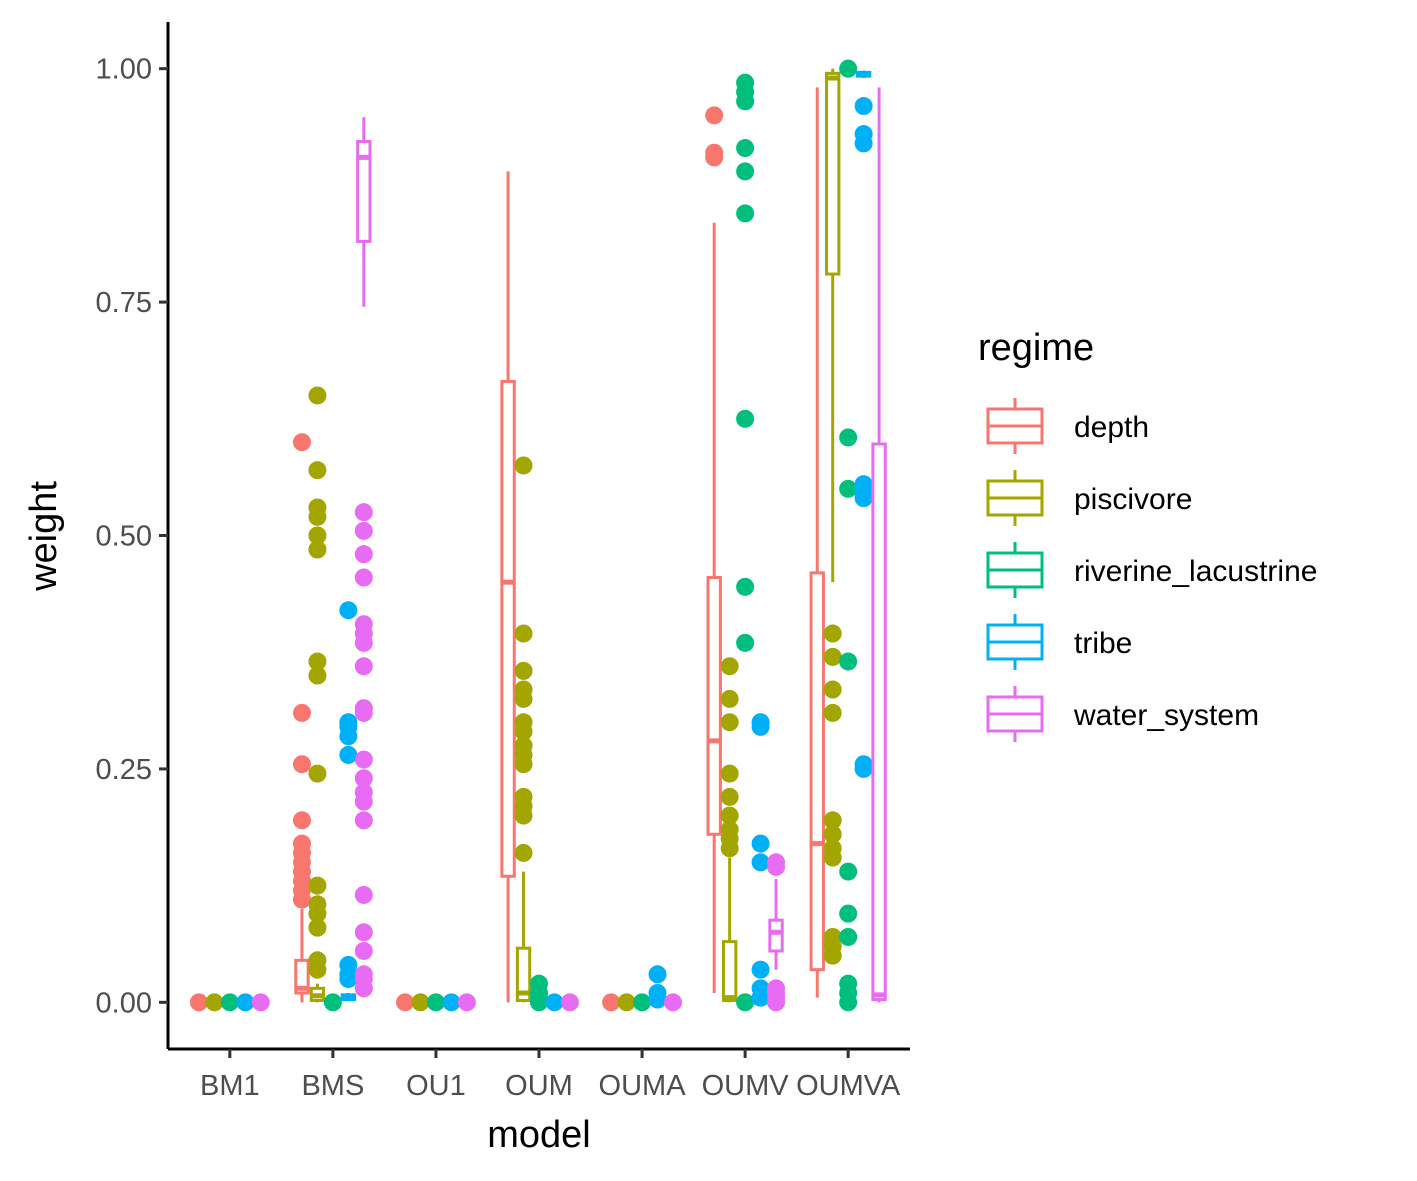 The width and height of the screenshot is (1417, 1181). Describe the element at coordinates (436, 1086) in the screenshot. I see `x-tick-label: OU1` at that location.